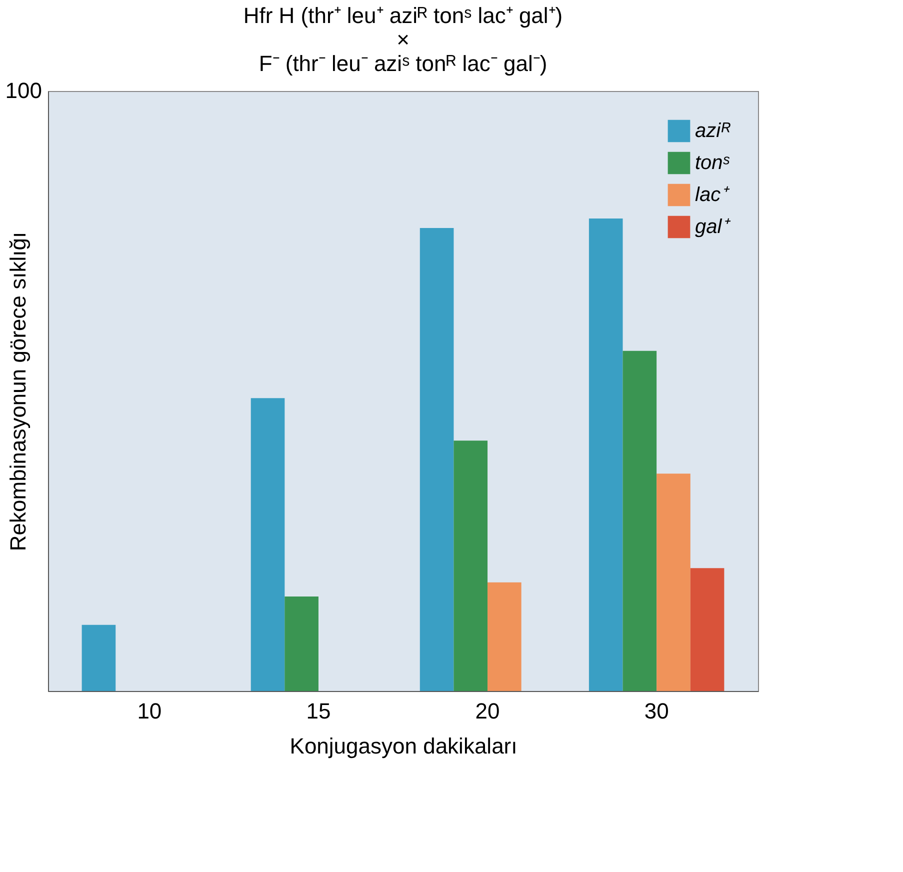  Describe the element at coordinates (23, 90) in the screenshot. I see `text: 100` at that location.